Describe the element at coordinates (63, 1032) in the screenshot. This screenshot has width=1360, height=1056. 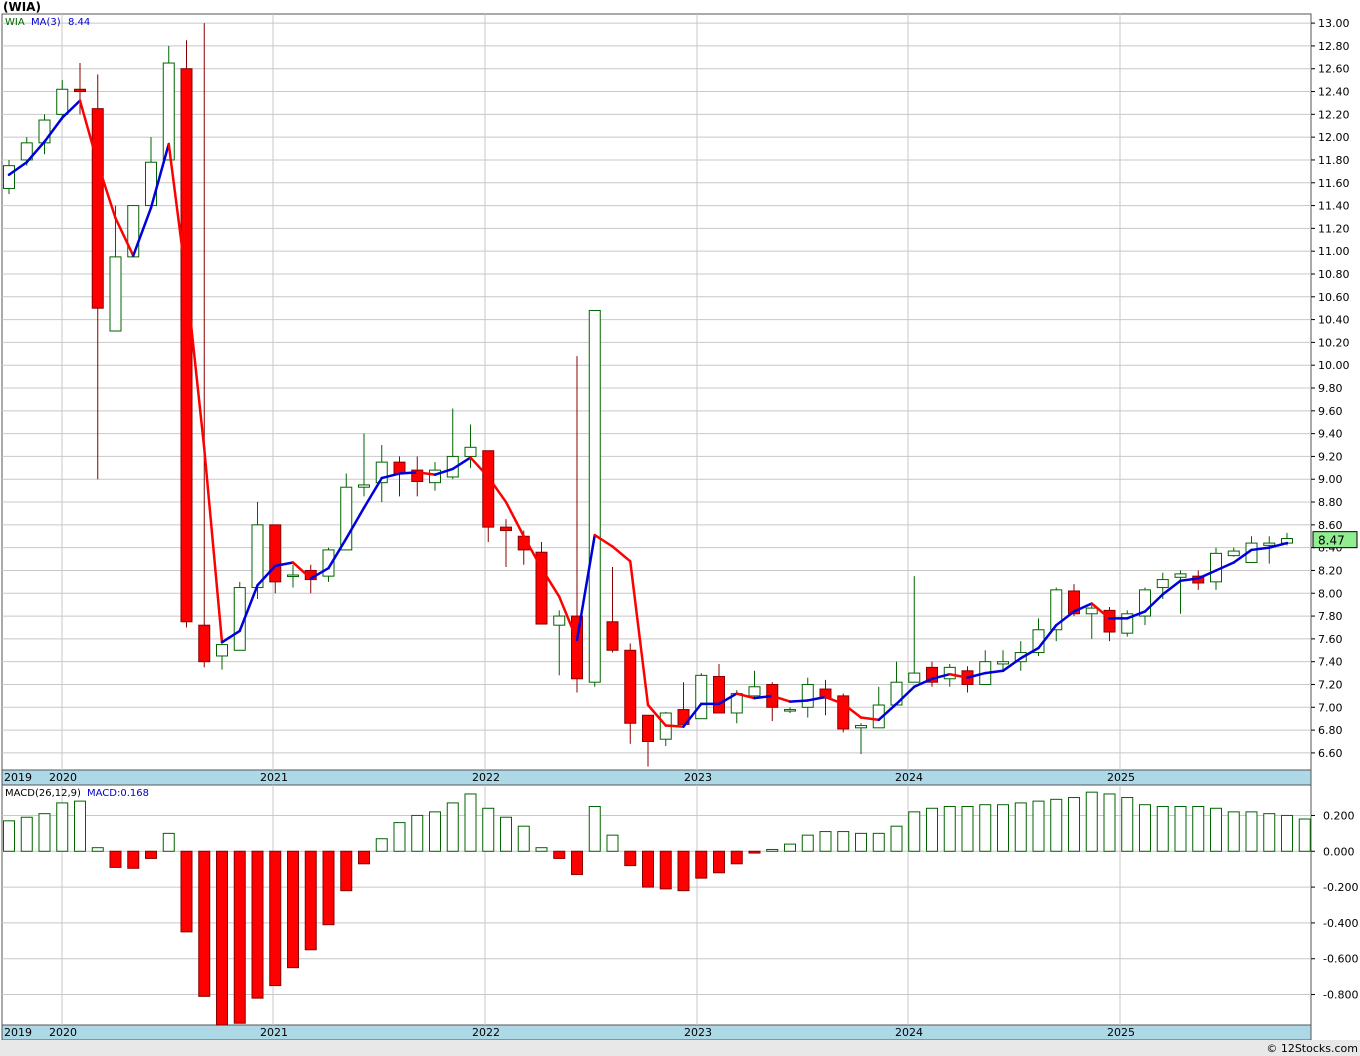
I see `macd-x-tick-label: 2020` at that location.